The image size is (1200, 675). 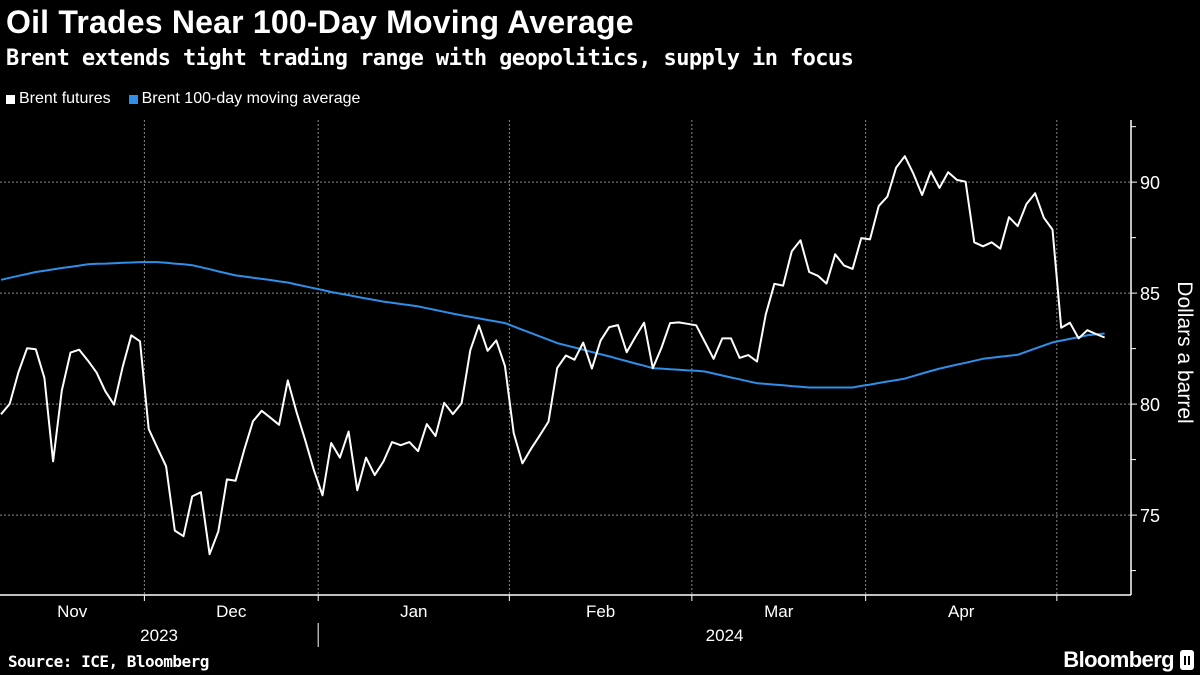 I want to click on legend-item-moving-average: Brent 100-day moving average, so click(x=244, y=99).